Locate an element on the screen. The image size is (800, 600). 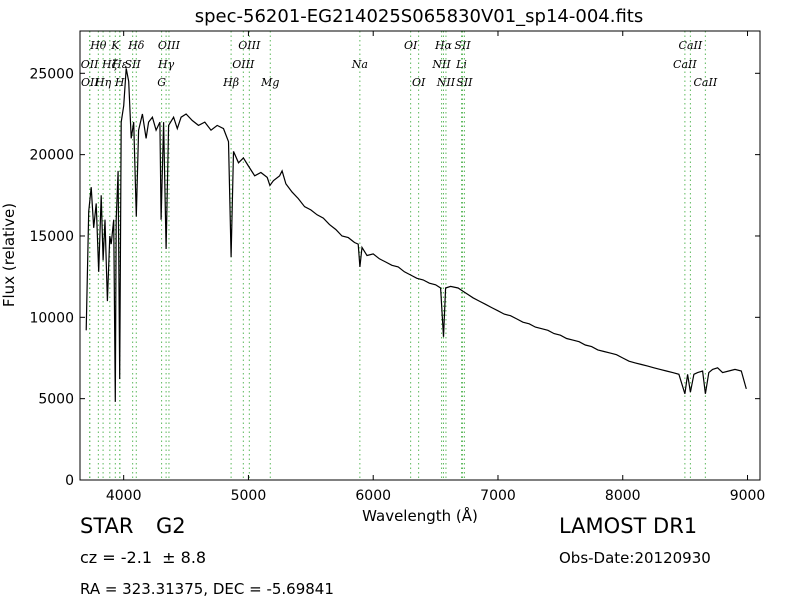
line-marker-label: Hγ is located at coordinates (166, 64).